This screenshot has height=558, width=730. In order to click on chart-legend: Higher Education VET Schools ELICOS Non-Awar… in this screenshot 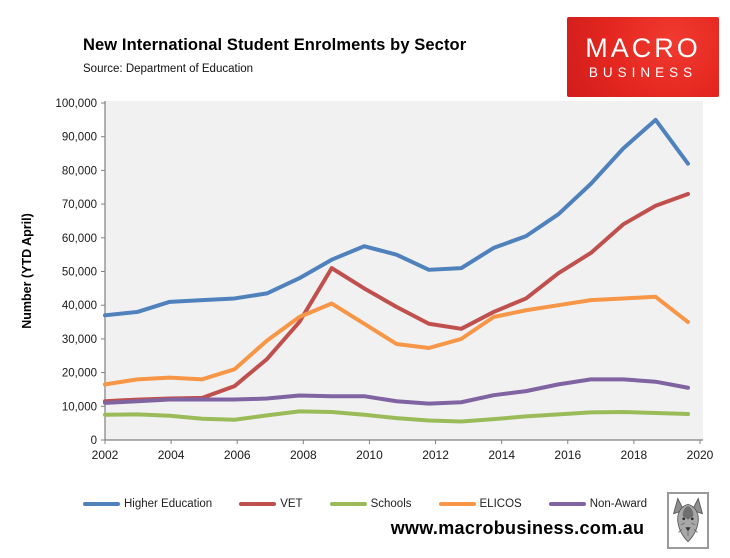, I will do `click(365, 504)`.